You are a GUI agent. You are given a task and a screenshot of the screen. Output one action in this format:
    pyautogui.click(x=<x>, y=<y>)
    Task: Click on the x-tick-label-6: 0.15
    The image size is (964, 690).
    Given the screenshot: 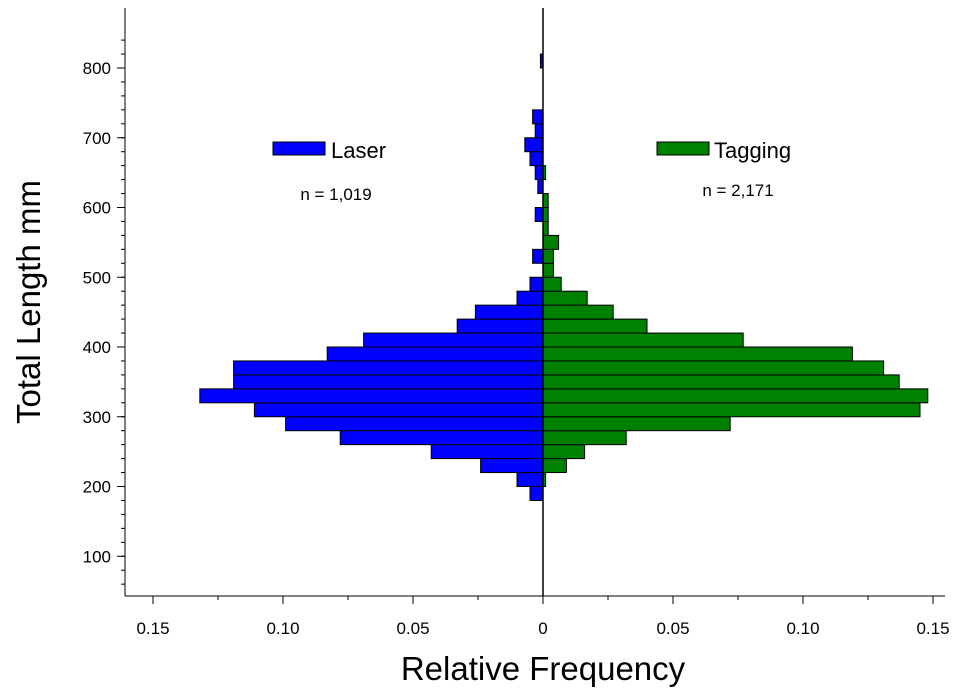 What is the action you would take?
    pyautogui.click(x=932, y=628)
    